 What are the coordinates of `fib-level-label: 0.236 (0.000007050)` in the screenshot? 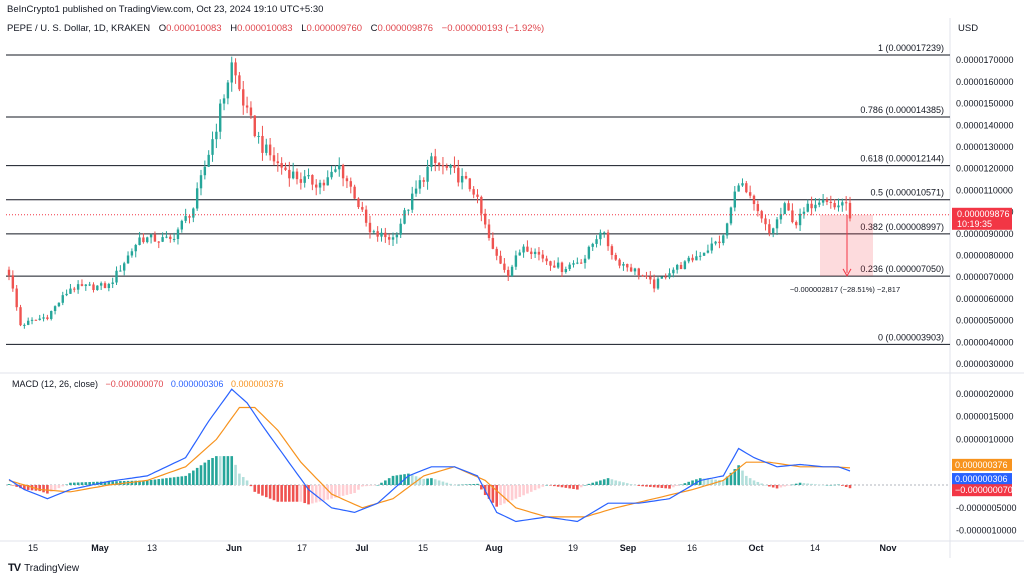 It's located at (902, 269).